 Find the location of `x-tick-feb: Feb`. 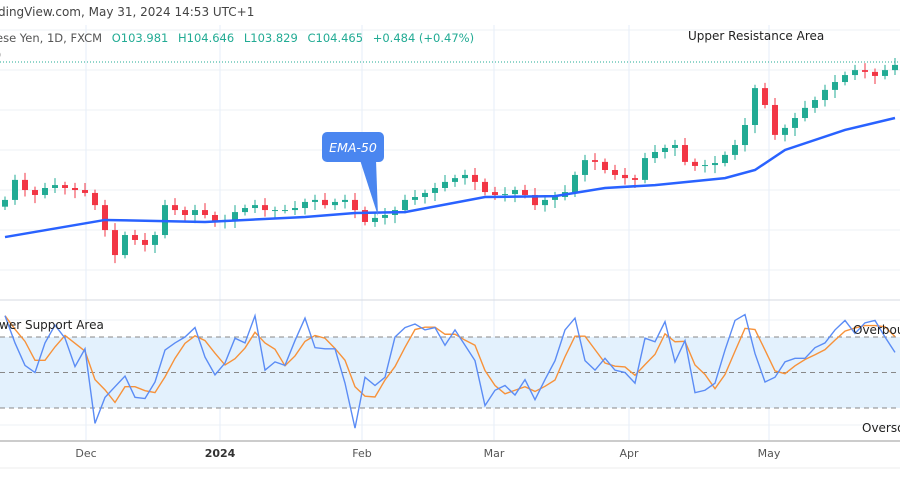

x-tick-feb: Feb is located at coordinates (362, 453).